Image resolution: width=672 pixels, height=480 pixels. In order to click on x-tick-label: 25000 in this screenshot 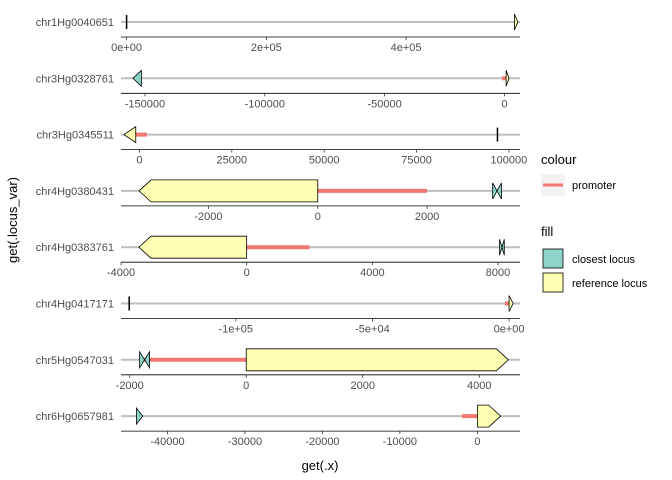, I will do `click(232, 161)`.